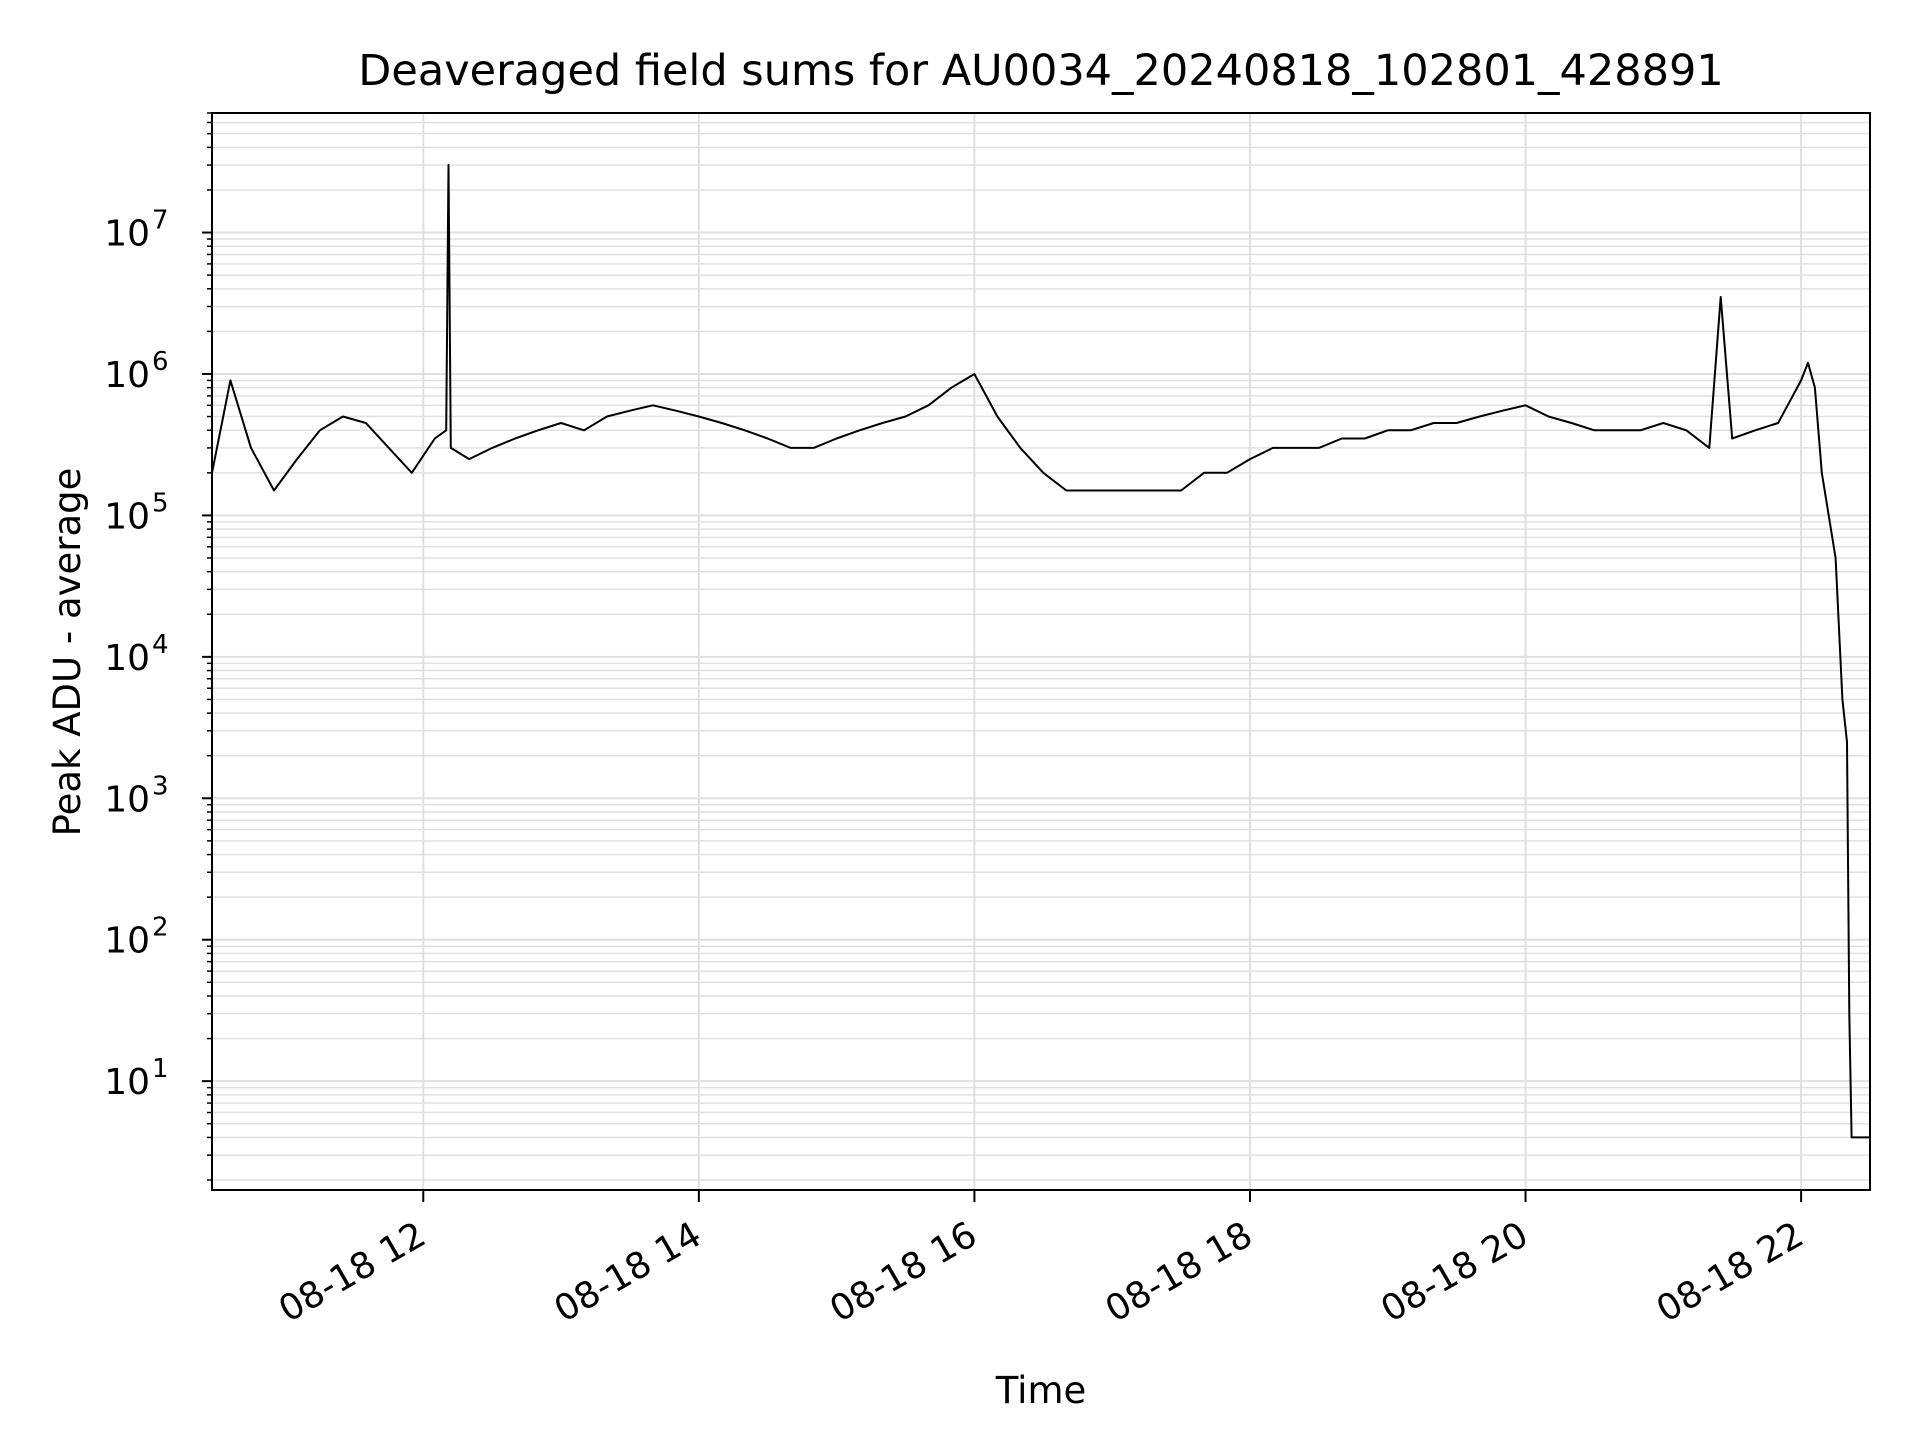  I want to click on y-tick-label: 10 2, so click(136, 937).